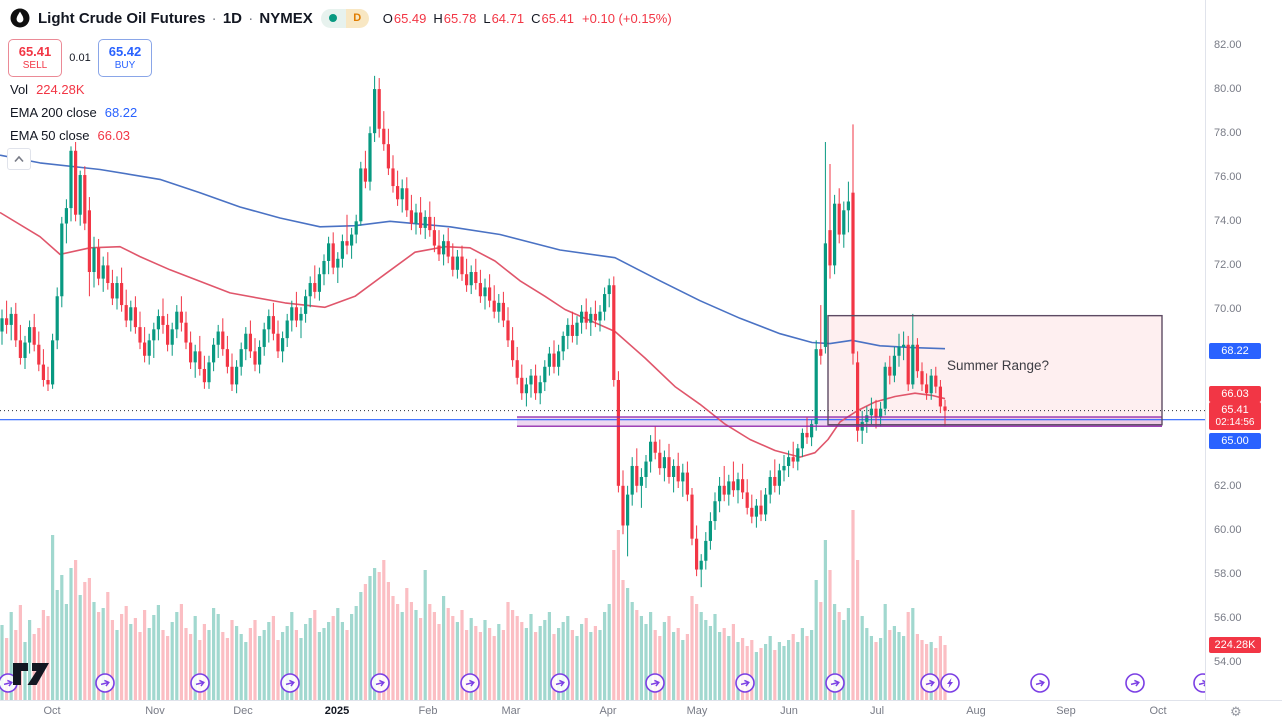 This screenshot has height=722, width=1282. I want to click on price-axis-badge: 224.28K, so click(1235, 645).